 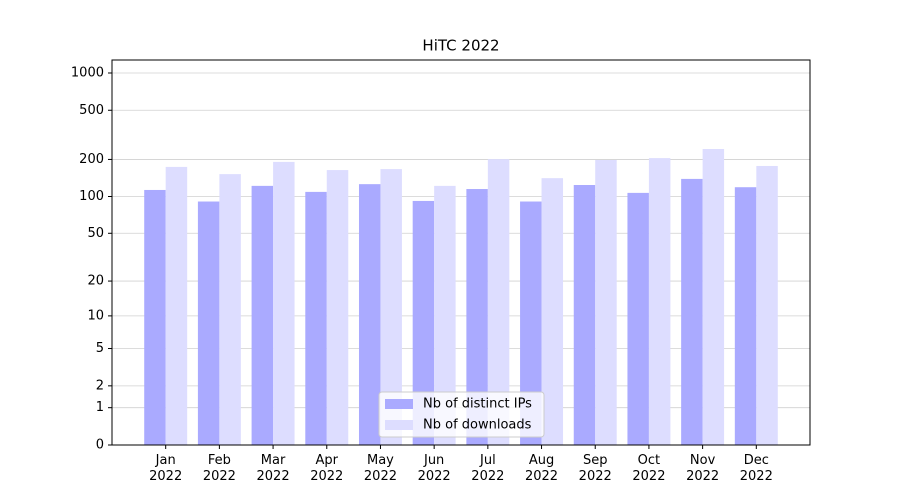 I want to click on y-tick-label: 2, so click(x=100, y=385).